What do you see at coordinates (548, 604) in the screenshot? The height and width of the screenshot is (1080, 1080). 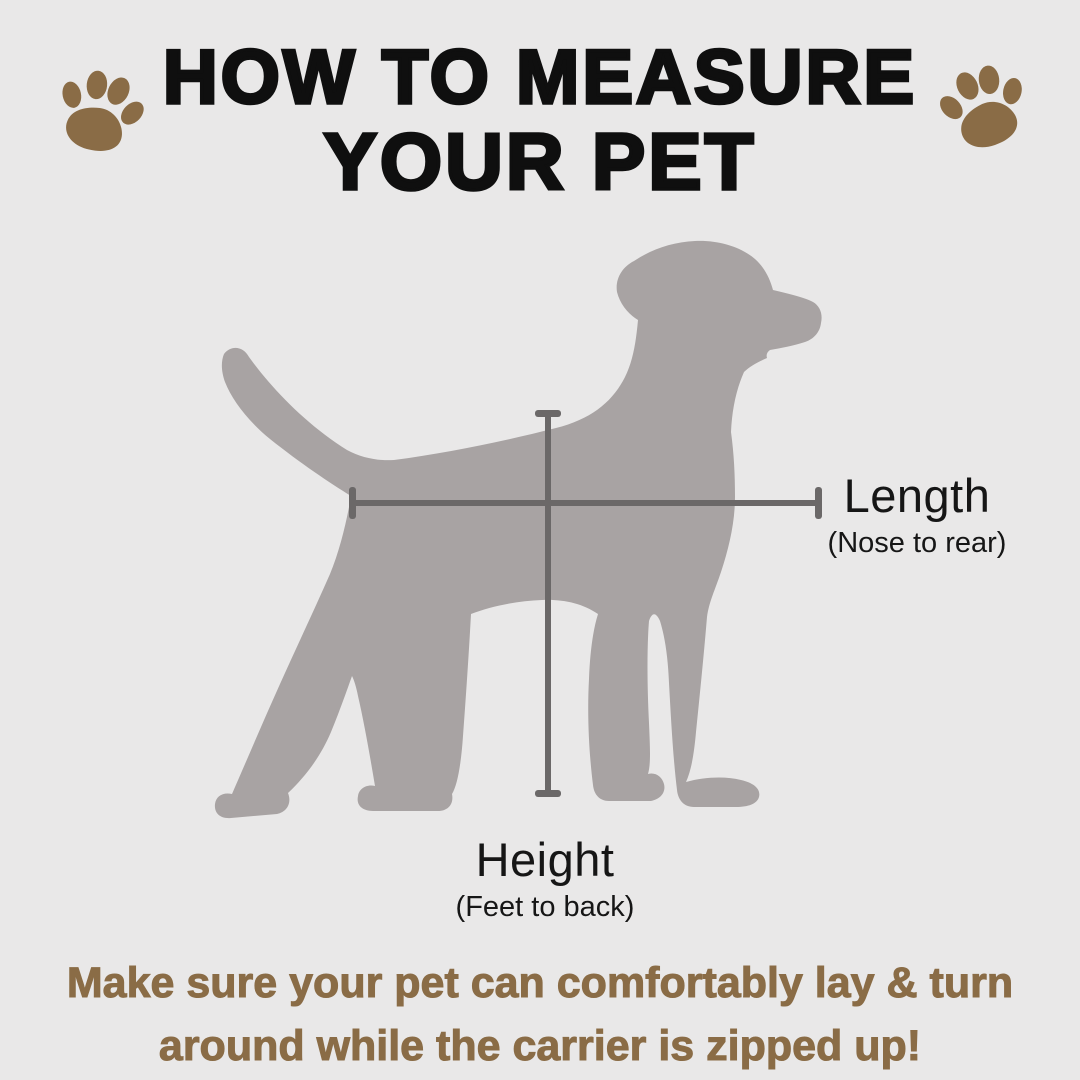 I see `height-measure-line` at bounding box center [548, 604].